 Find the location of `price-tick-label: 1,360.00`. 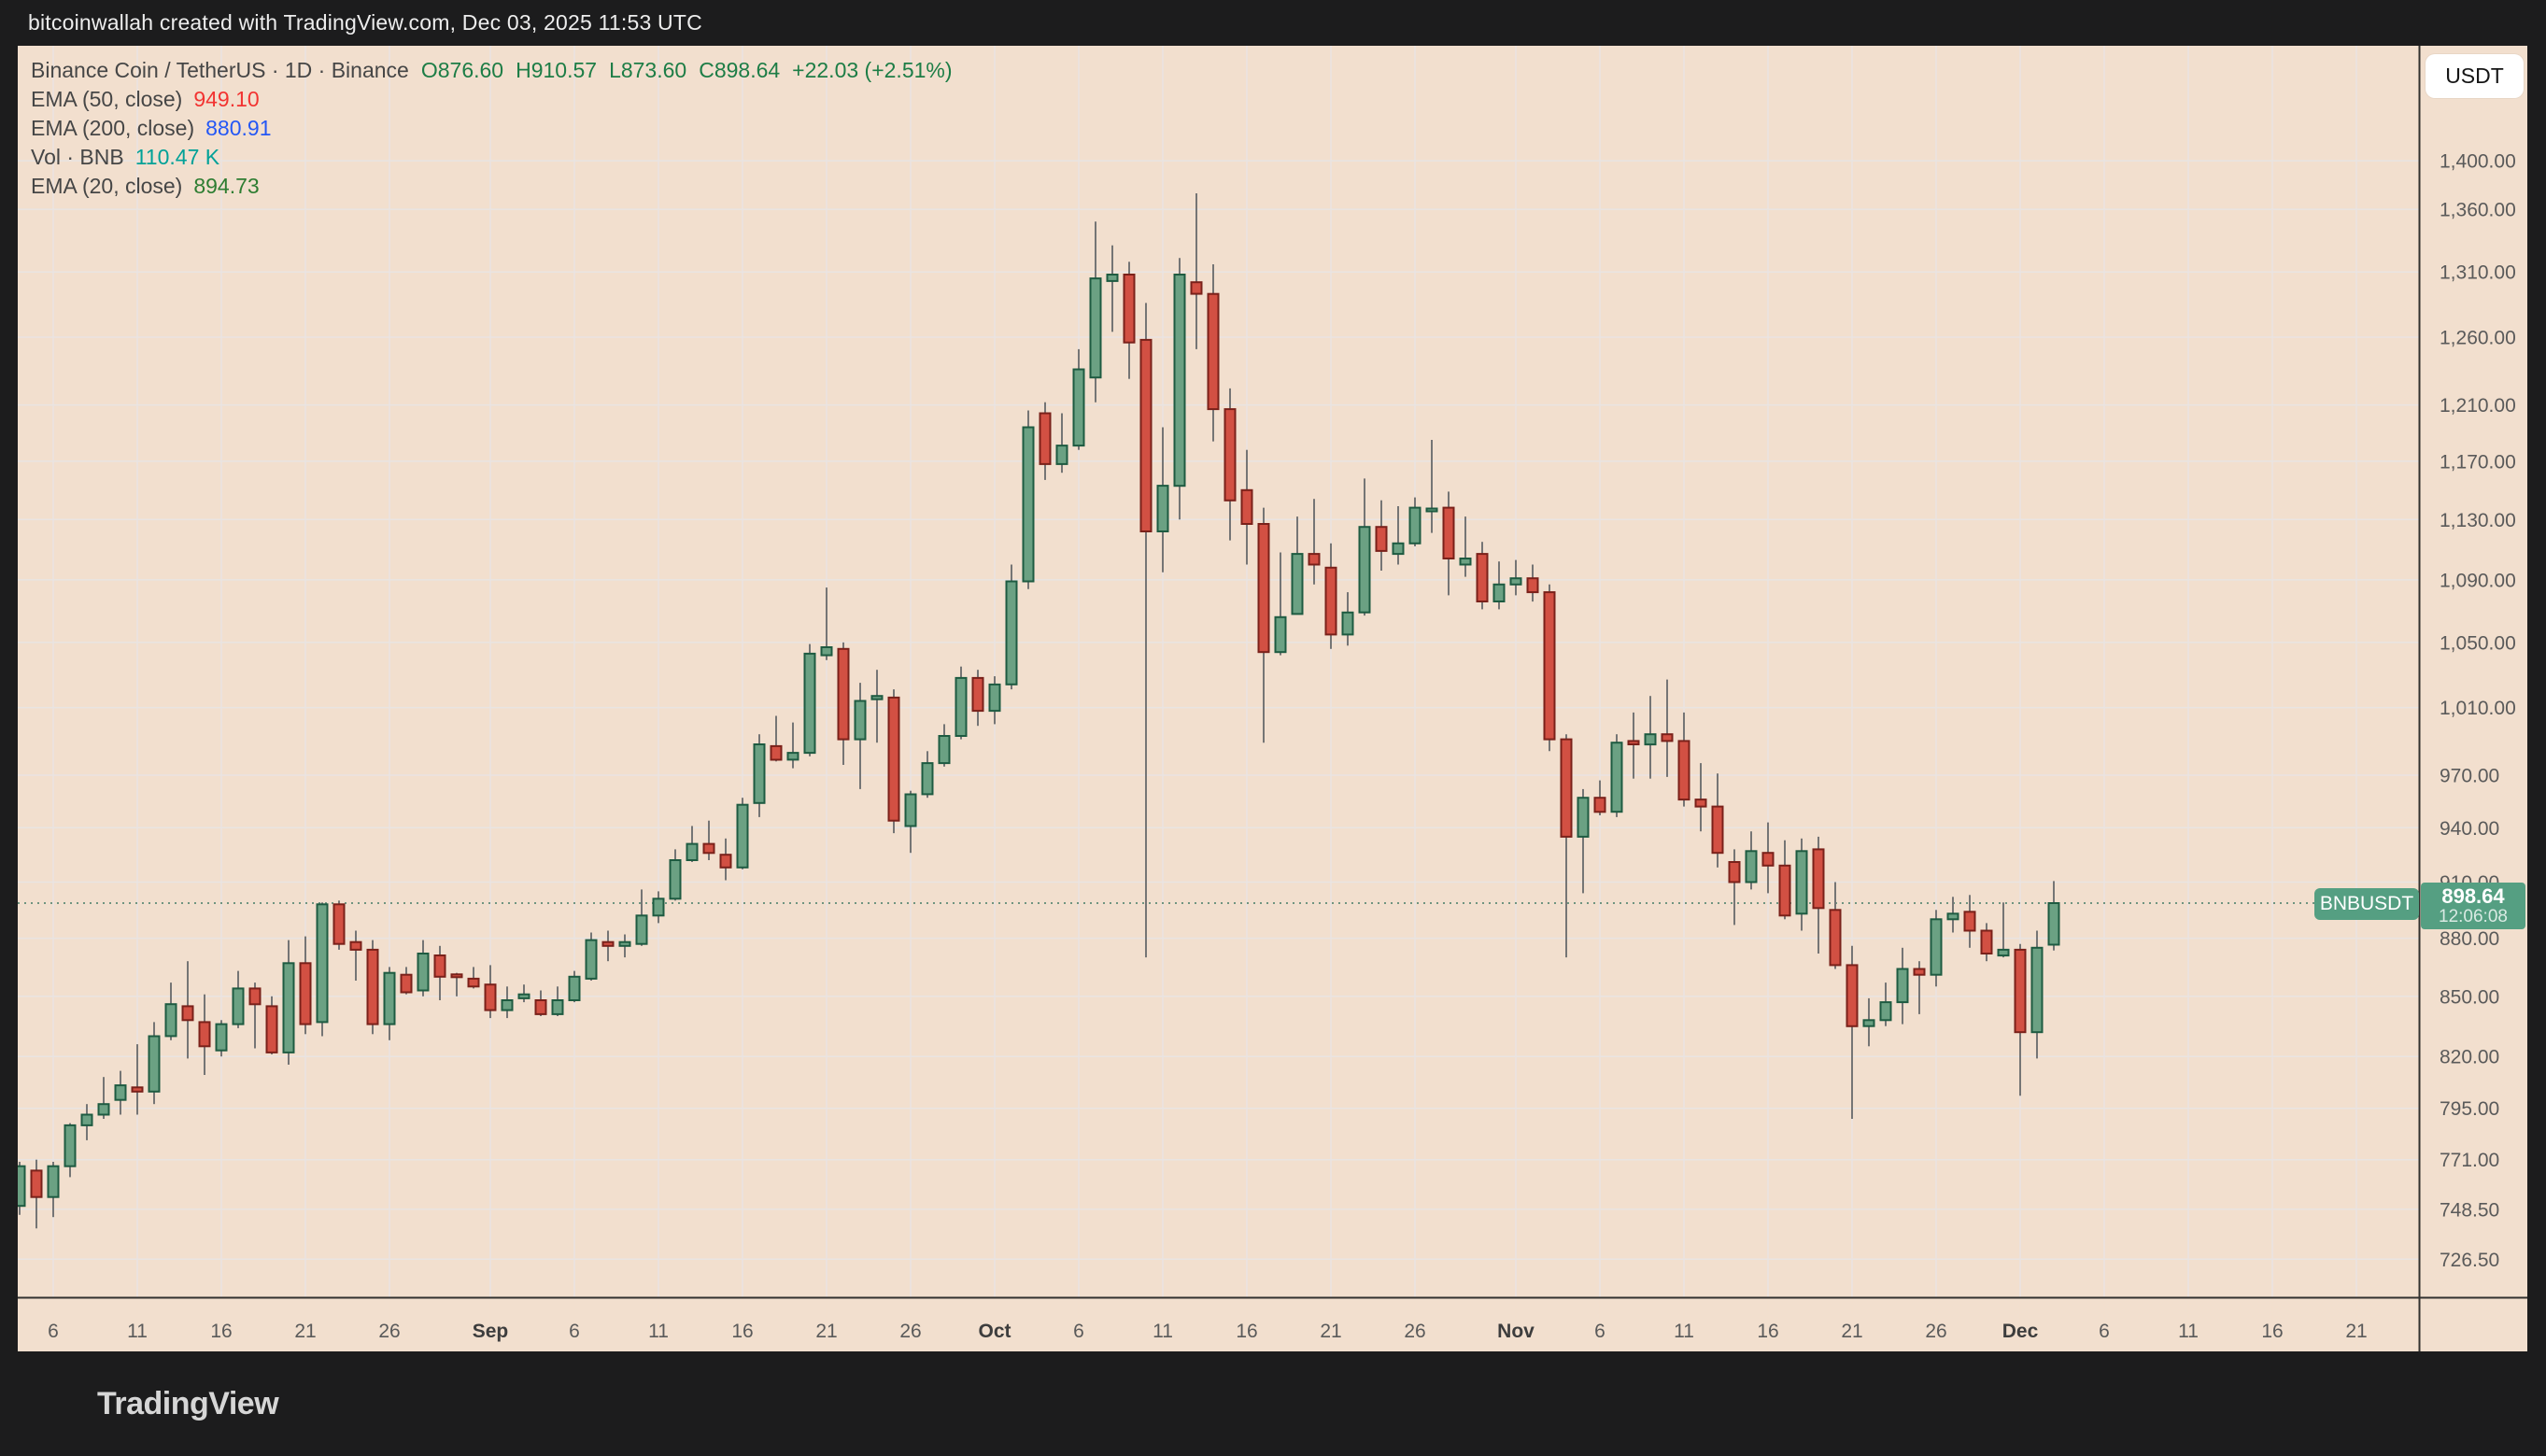

price-tick-label: 1,360.00 is located at coordinates (2478, 210).